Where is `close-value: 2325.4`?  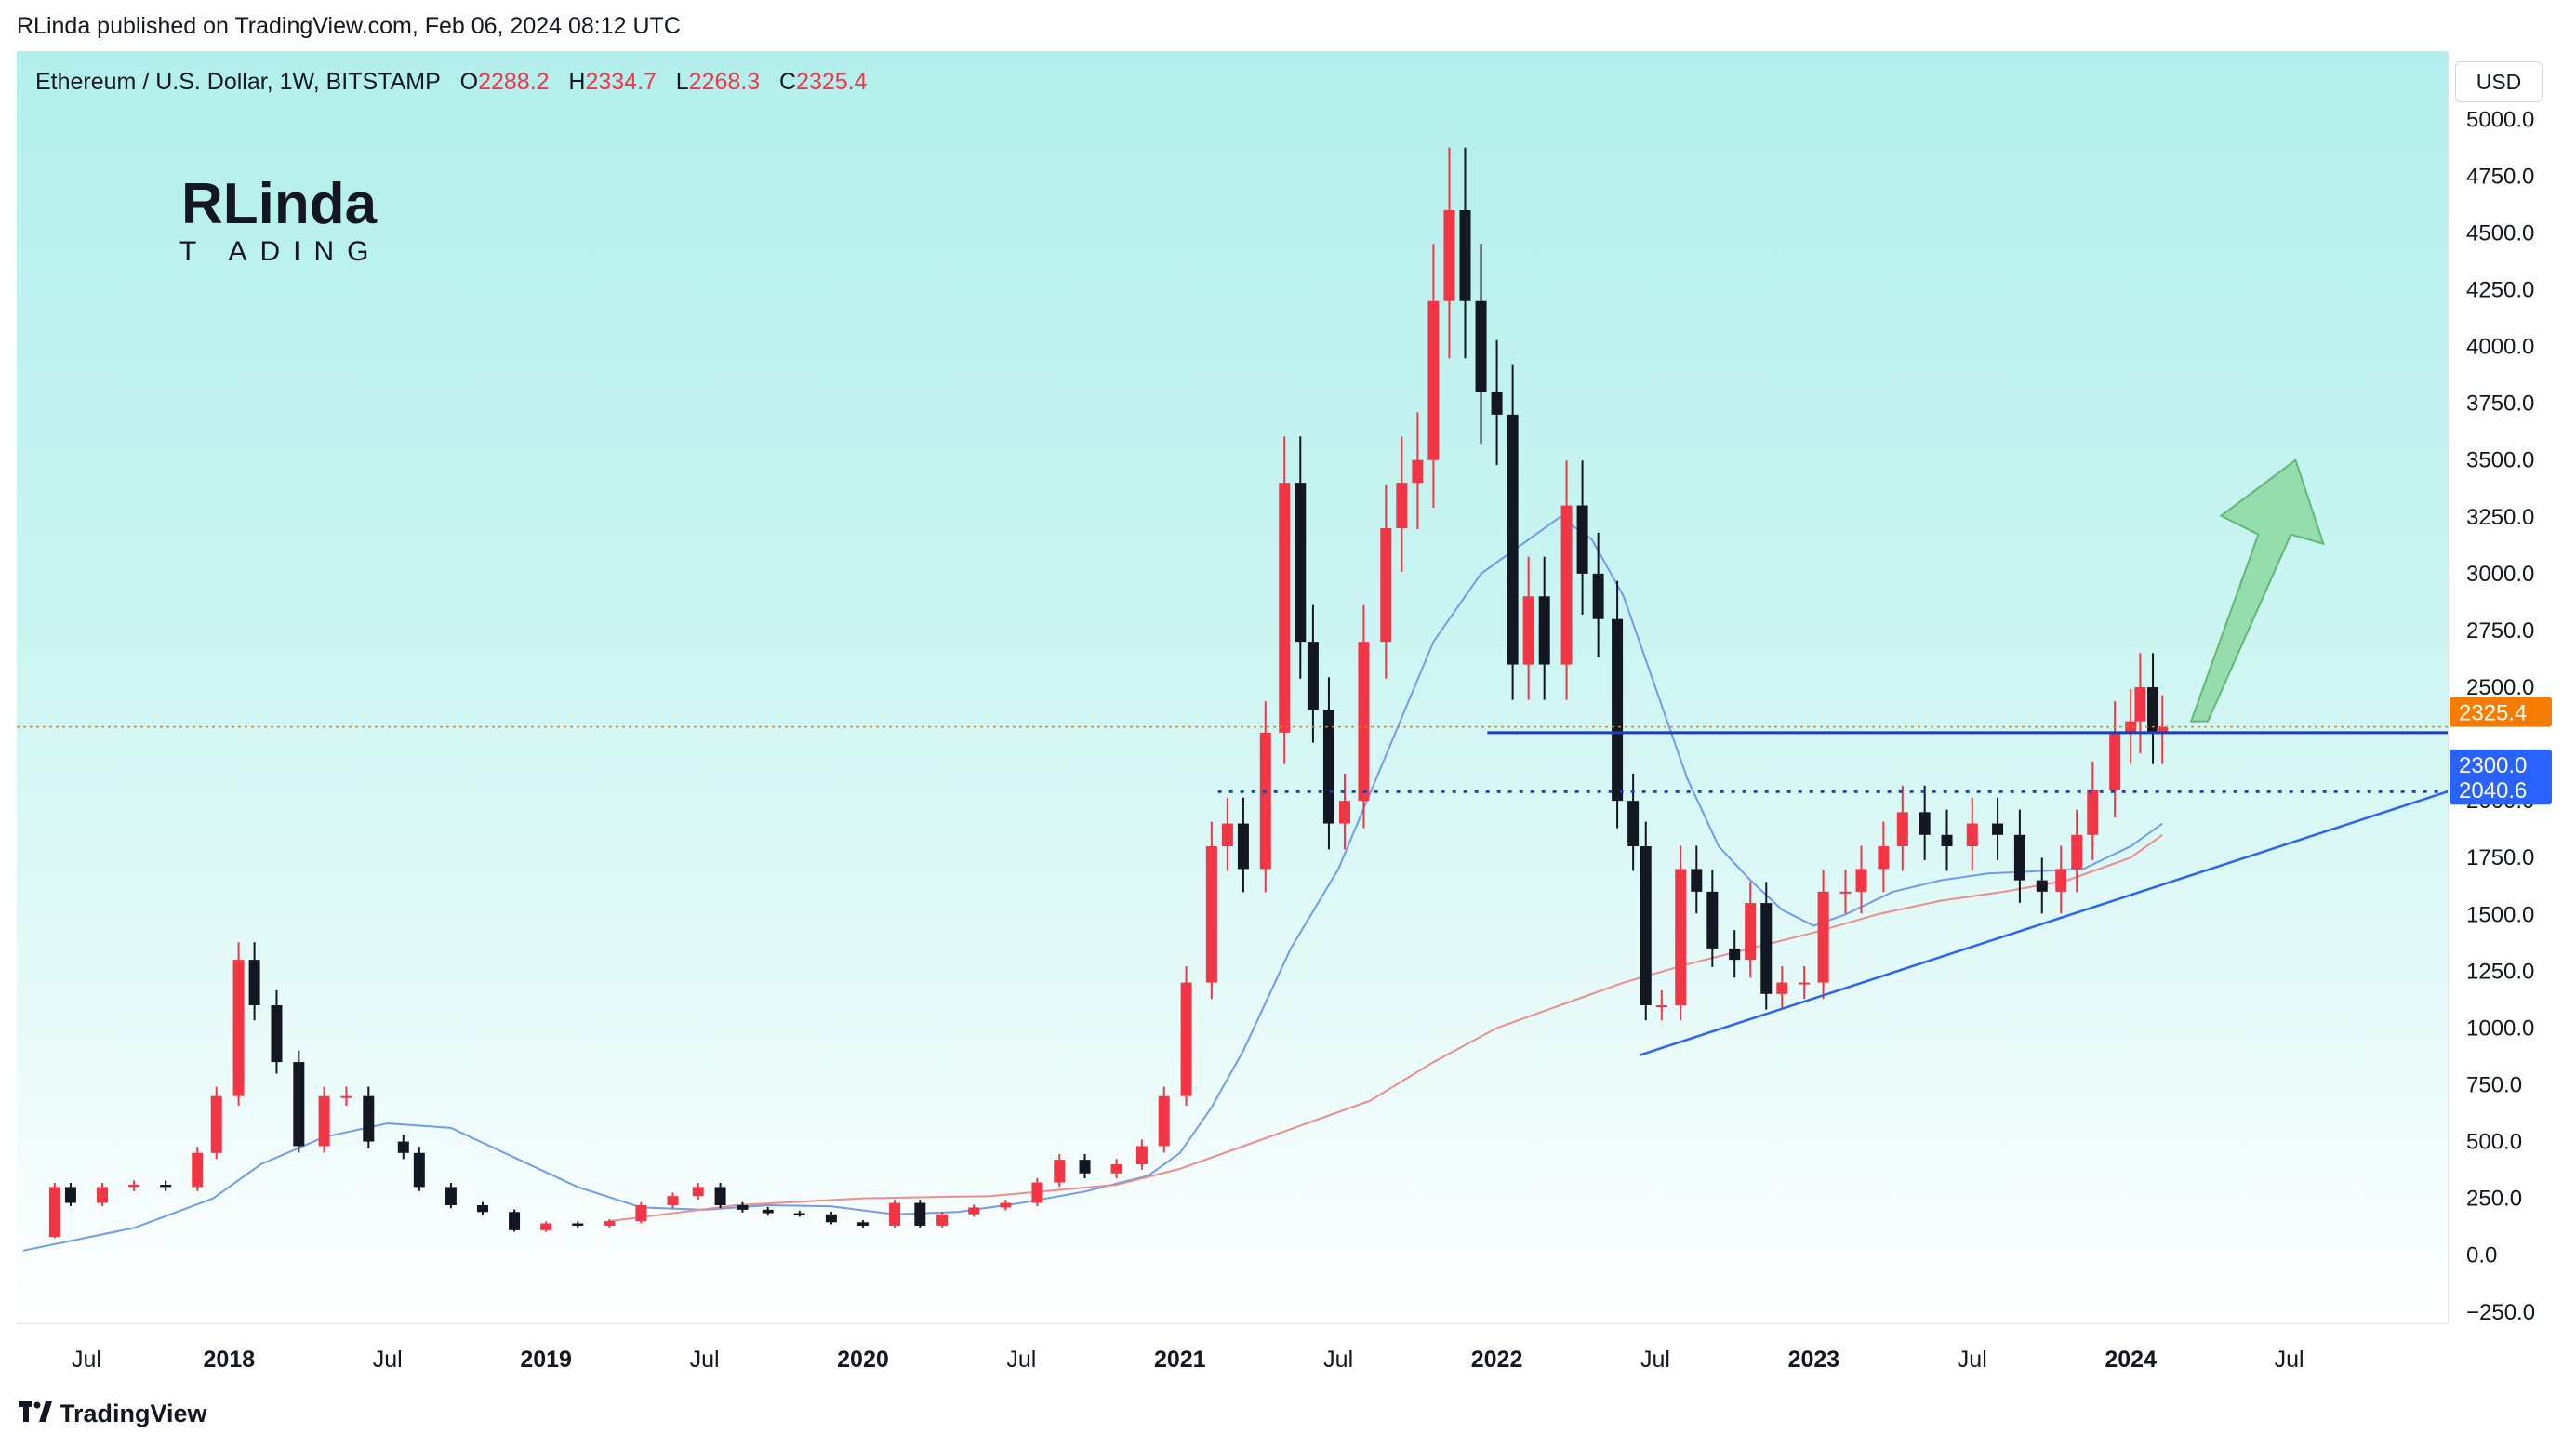
close-value: 2325.4 is located at coordinates (832, 82).